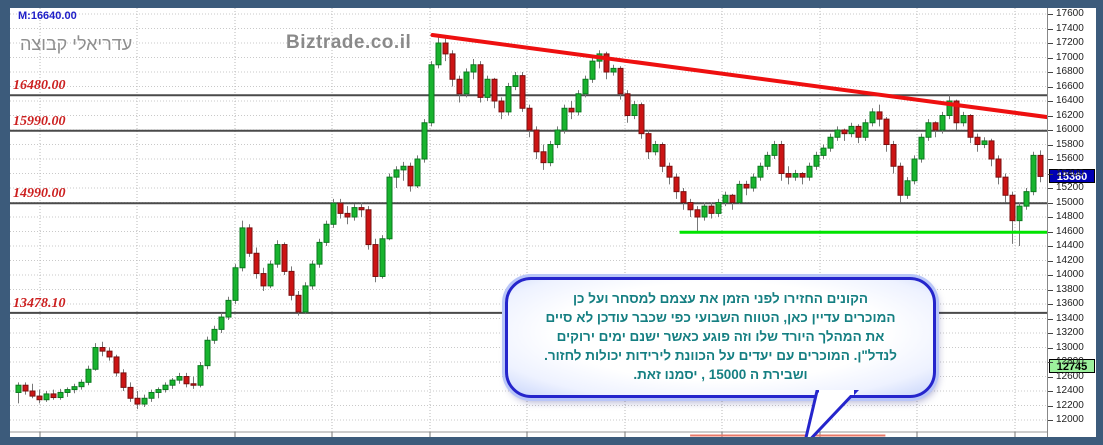 This screenshot has width=1103, height=445. I want to click on annotation-bubble-tail, so click(832, 413).